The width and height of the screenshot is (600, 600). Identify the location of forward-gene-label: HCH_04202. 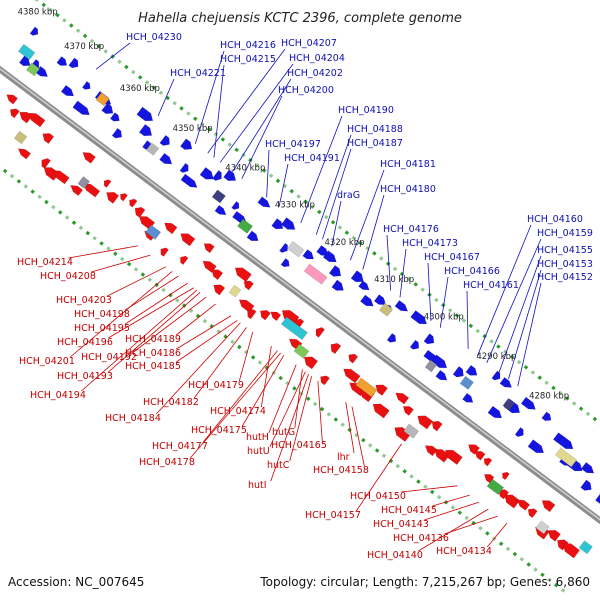
(315, 73).